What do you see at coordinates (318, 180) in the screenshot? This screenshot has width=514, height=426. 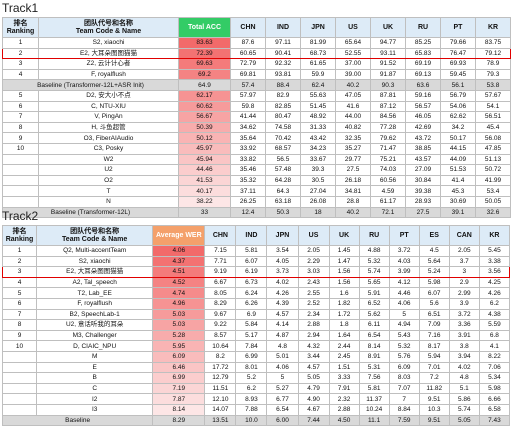 I see `value-cell: 30.5` at bounding box center [318, 180].